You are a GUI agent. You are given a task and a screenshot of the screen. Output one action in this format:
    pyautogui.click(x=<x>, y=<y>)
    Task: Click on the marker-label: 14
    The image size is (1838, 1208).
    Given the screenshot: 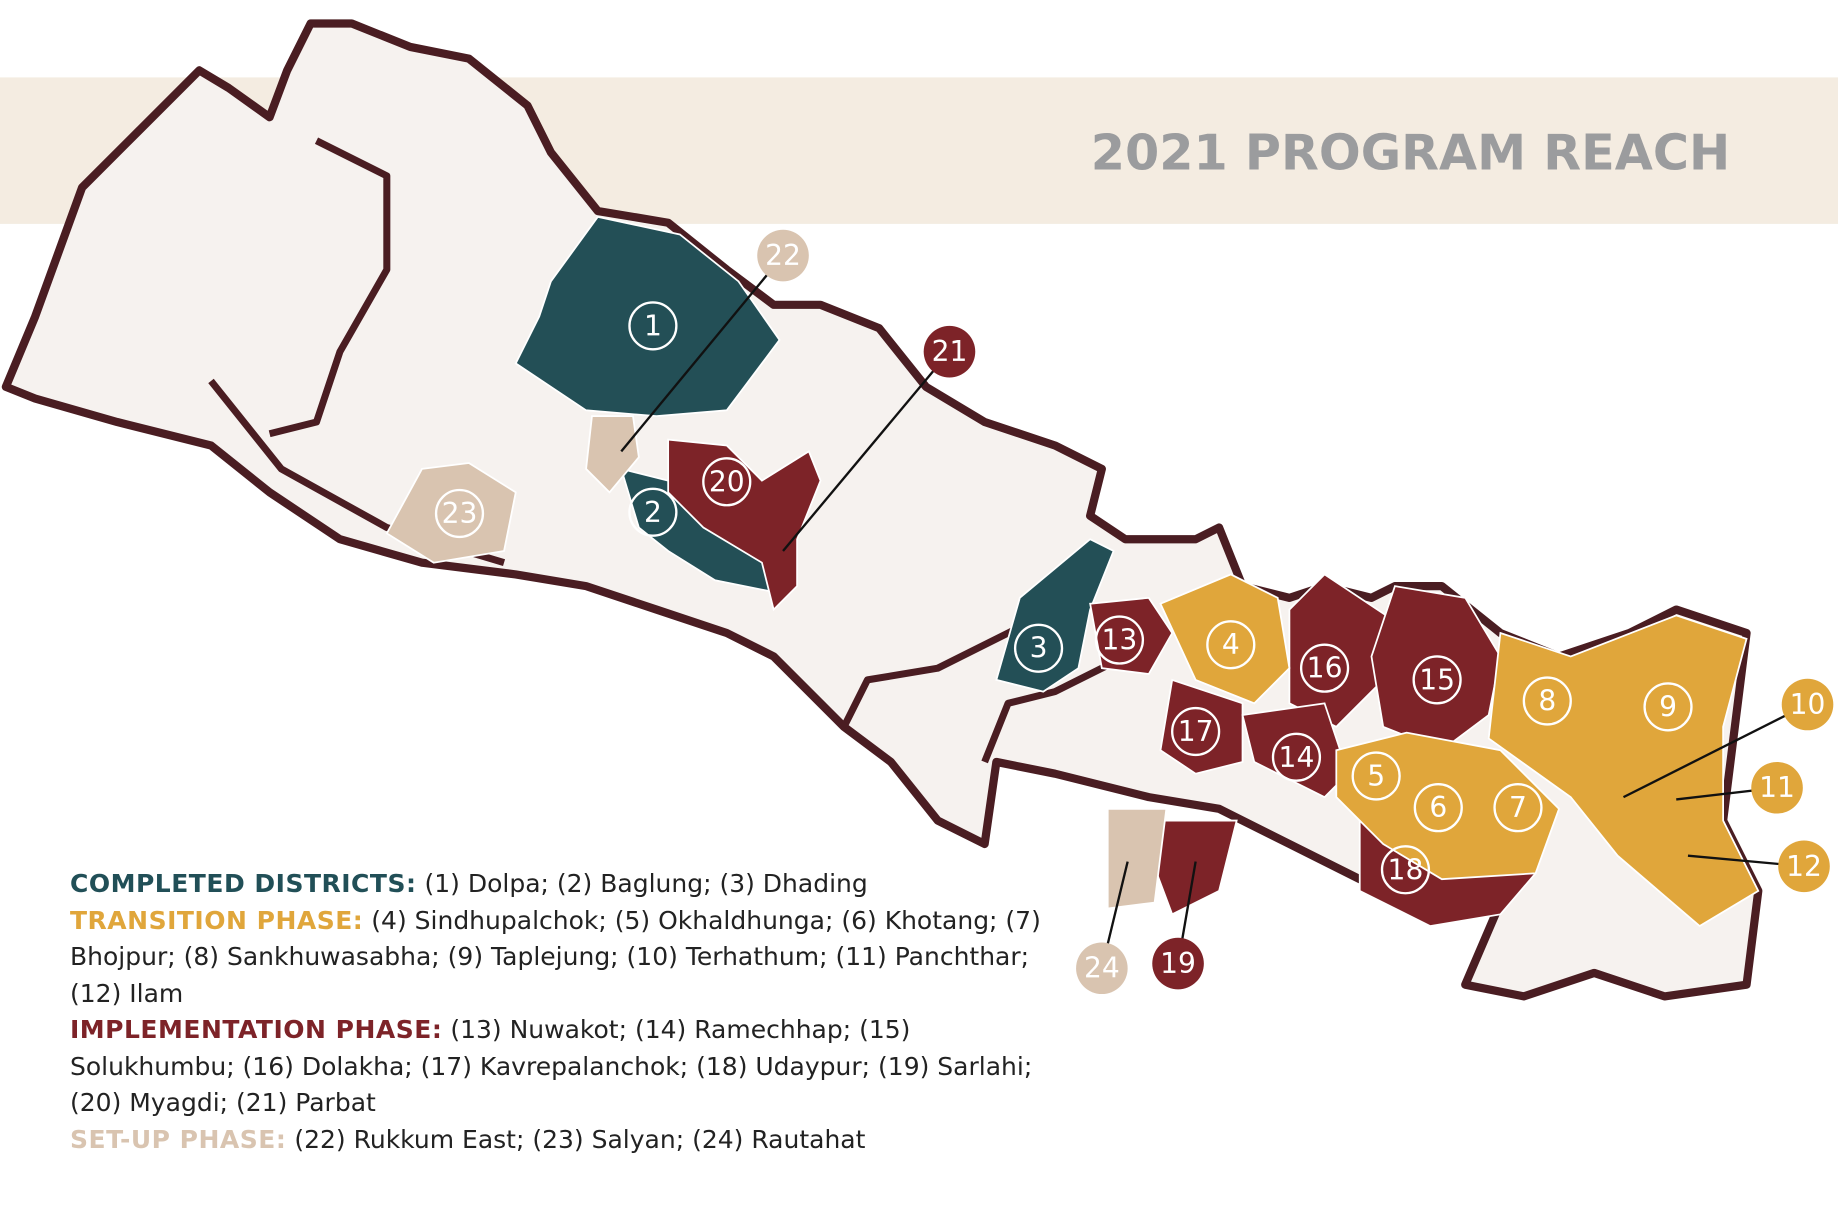 What is the action you would take?
    pyautogui.click(x=1297, y=757)
    